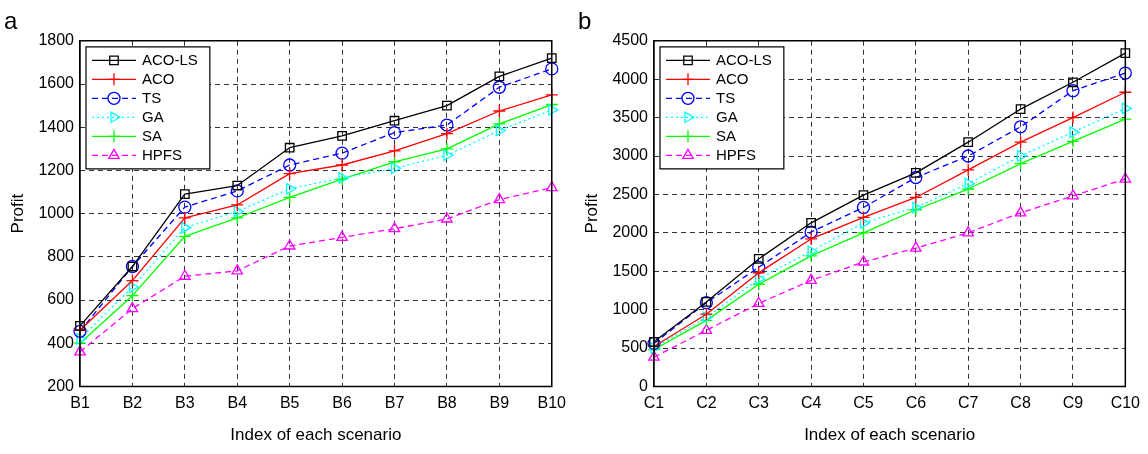 This screenshot has height=454, width=1148. What do you see at coordinates (132, 403) in the screenshot?
I see `x-tick-label: B2` at bounding box center [132, 403].